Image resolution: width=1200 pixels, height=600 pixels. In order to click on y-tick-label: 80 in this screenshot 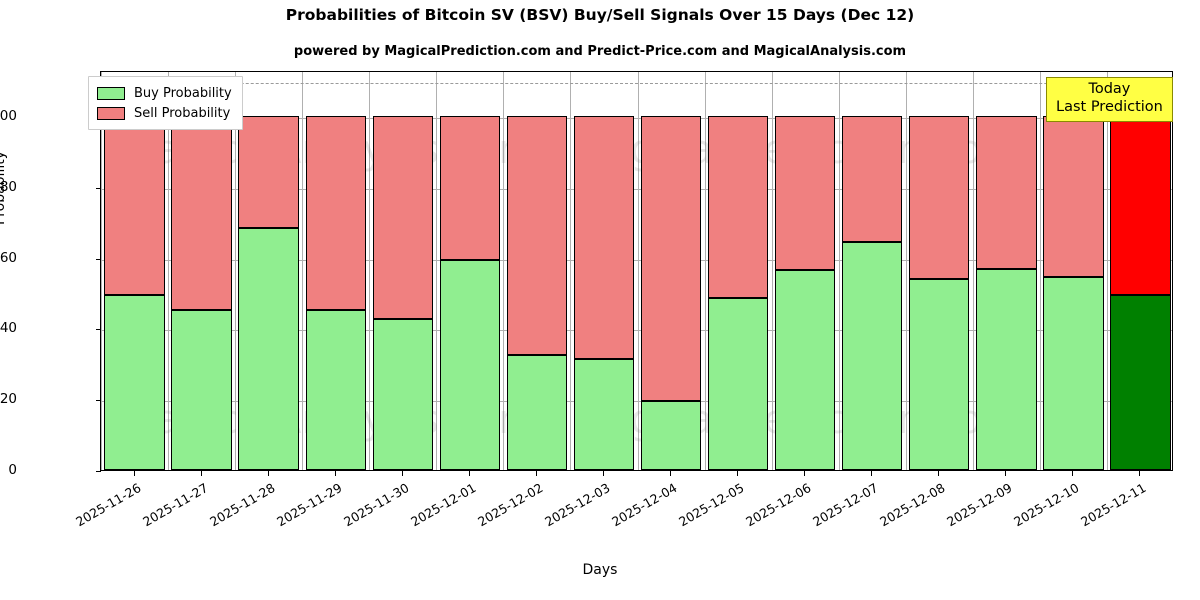, I will do `click(8, 186)`.